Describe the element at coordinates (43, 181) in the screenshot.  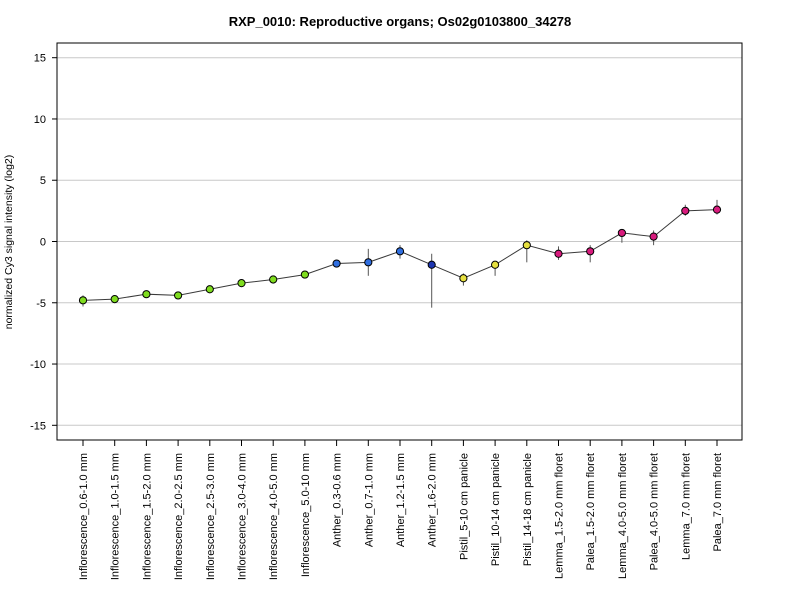
I see `y-tick-label: 5` at that location.